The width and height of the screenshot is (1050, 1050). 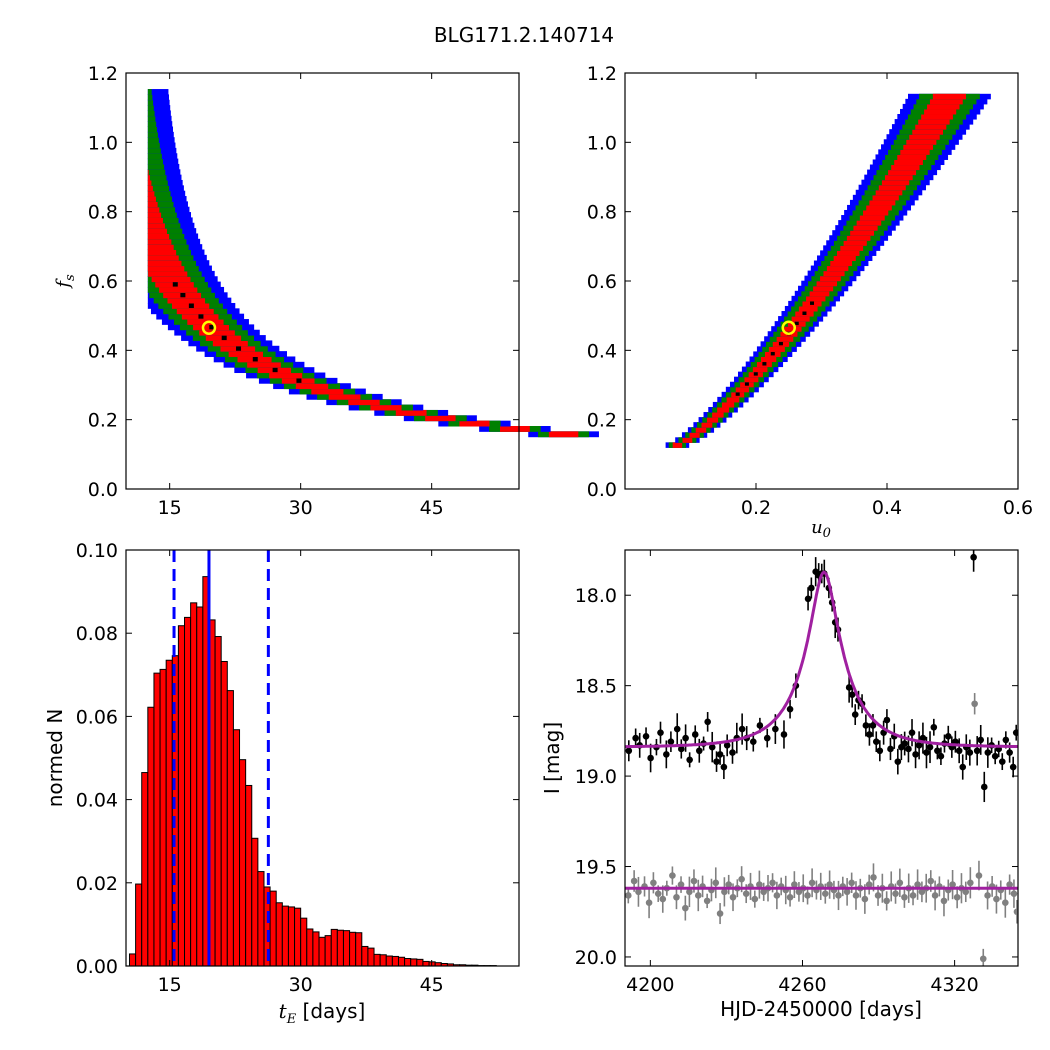 I want to click on te-fs-confidence-map, so click(x=373, y=263).